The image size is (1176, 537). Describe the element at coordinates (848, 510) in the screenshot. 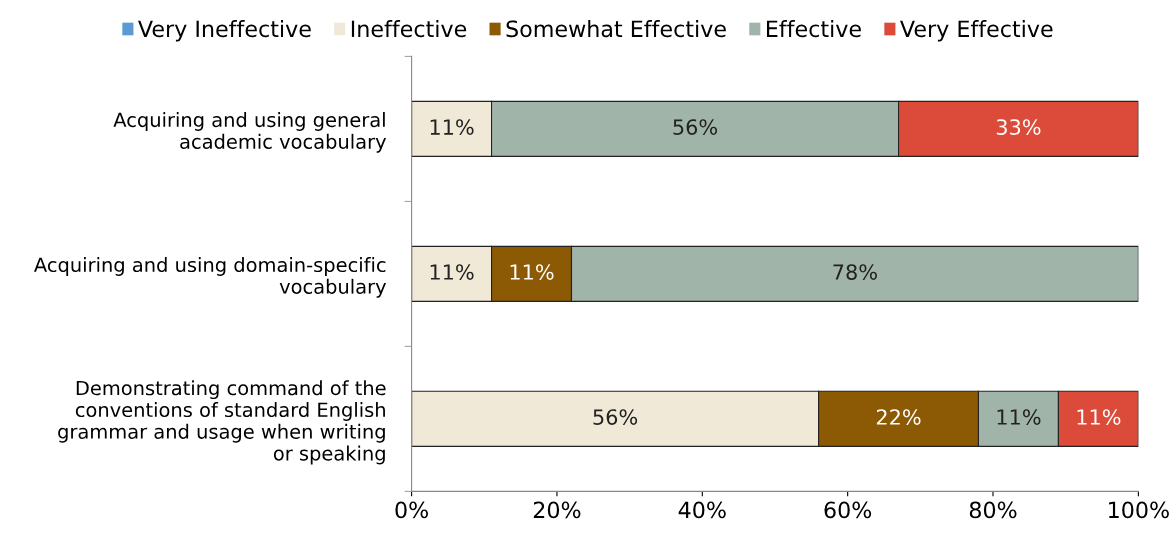

I see `x-tick-label: 60%` at that location.